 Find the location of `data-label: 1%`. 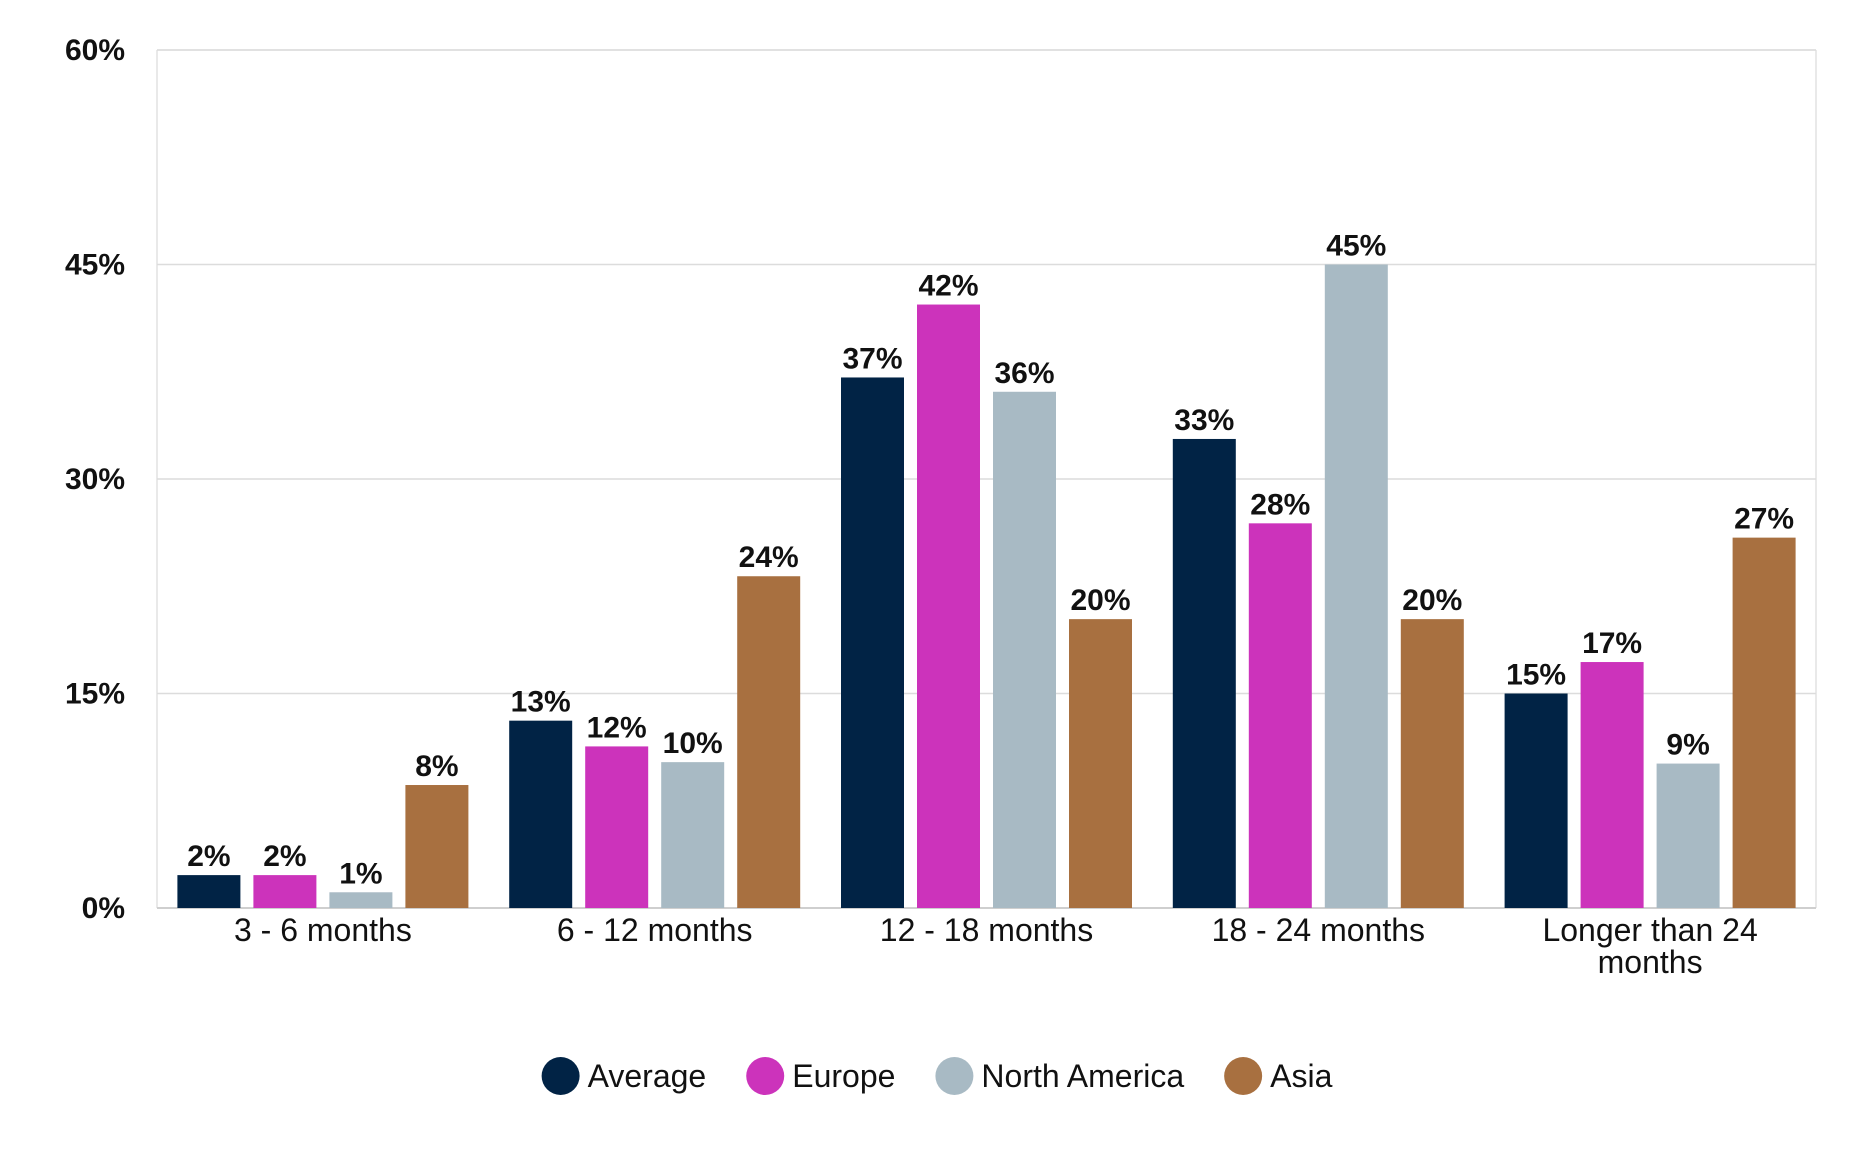

data-label: 1% is located at coordinates (360, 873).